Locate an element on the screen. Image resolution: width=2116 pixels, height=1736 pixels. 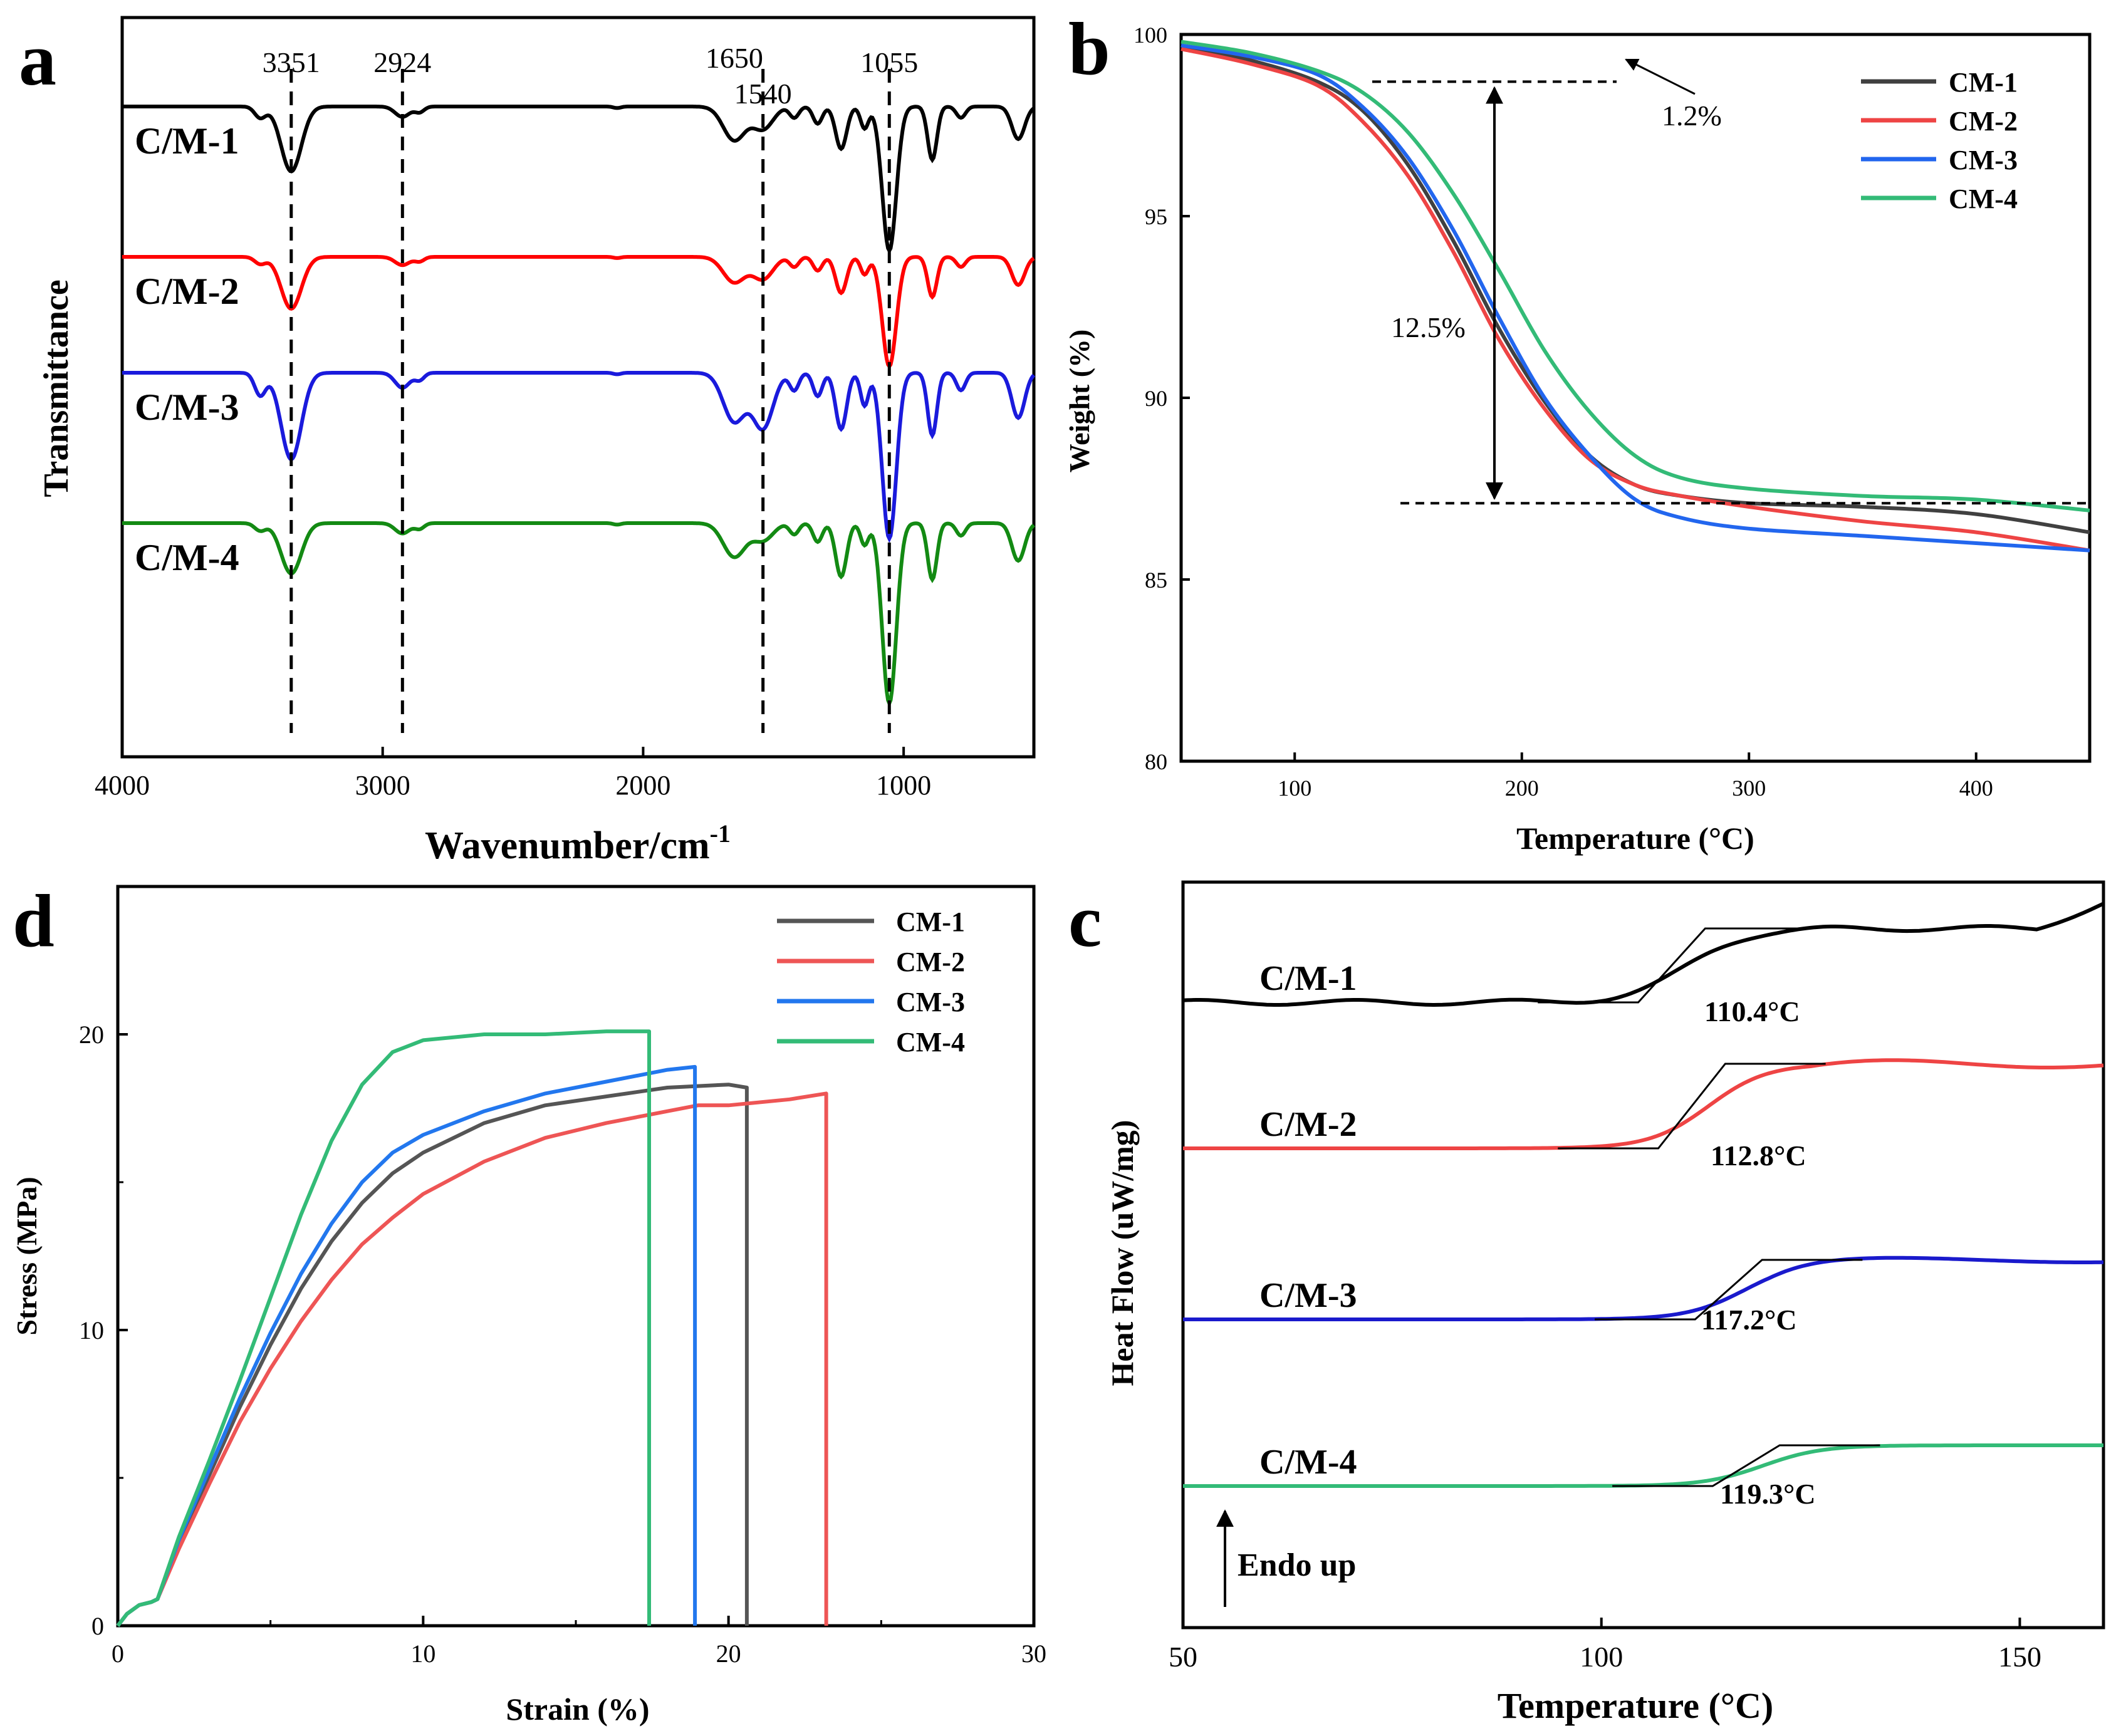
c-x-tick-label-100: 100 is located at coordinates (1601, 1657).